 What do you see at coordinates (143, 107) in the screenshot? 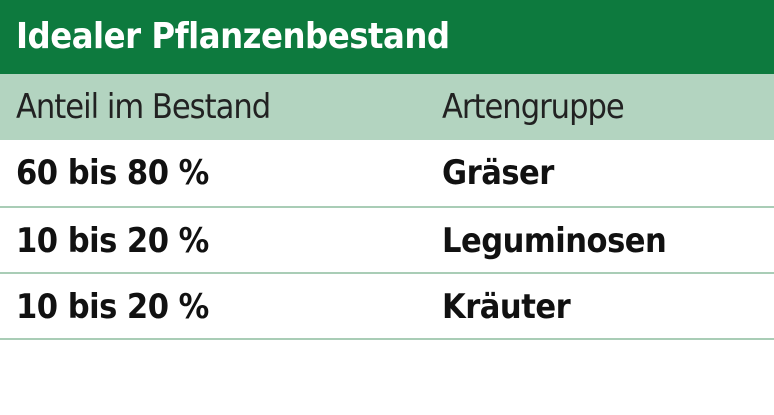
I see `column-header: Anteil im Bestand` at bounding box center [143, 107].